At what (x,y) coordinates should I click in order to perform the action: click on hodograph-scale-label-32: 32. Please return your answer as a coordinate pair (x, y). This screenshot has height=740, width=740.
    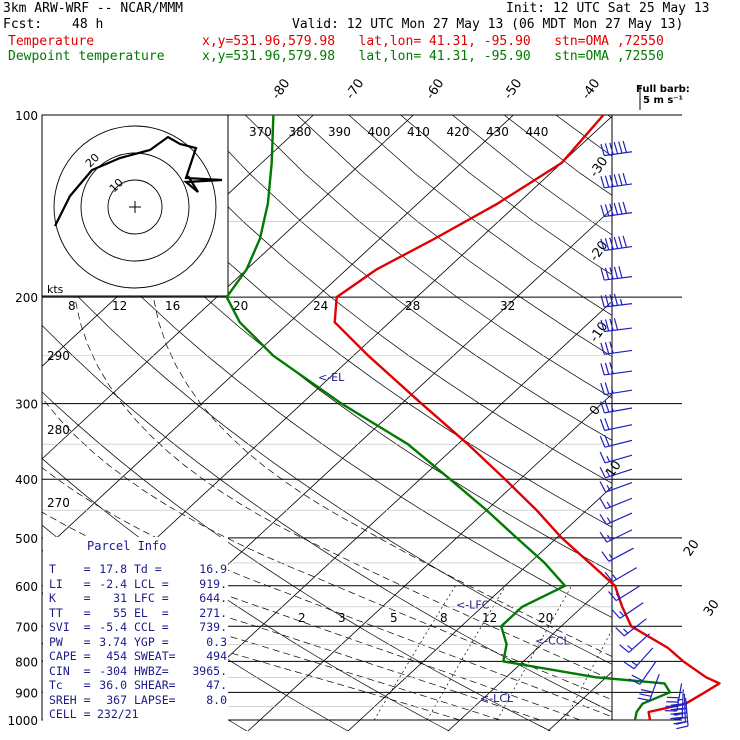
    Looking at the image, I should click on (507, 306).